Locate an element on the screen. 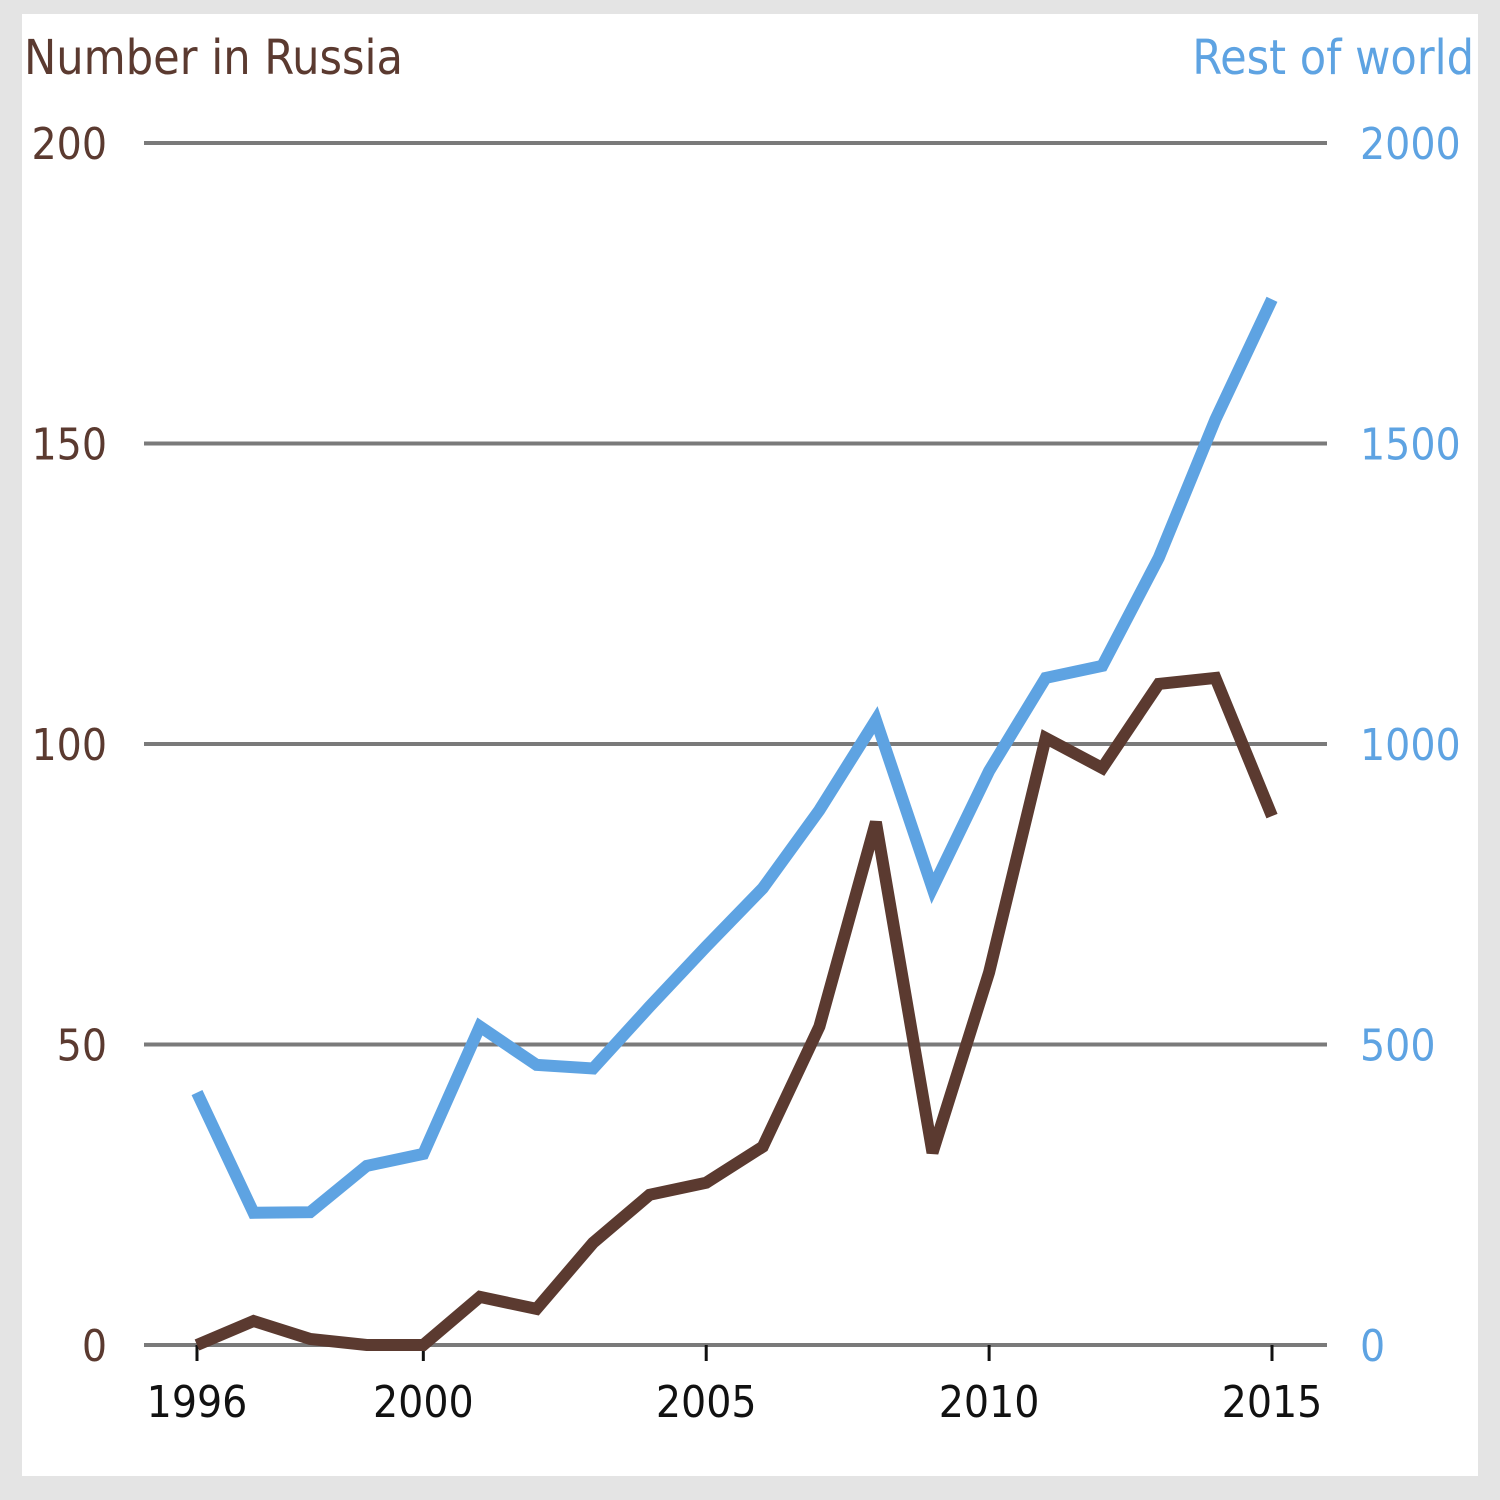 The height and width of the screenshot is (1500, 1500). right-tick-label: 2000 is located at coordinates (1410, 144).